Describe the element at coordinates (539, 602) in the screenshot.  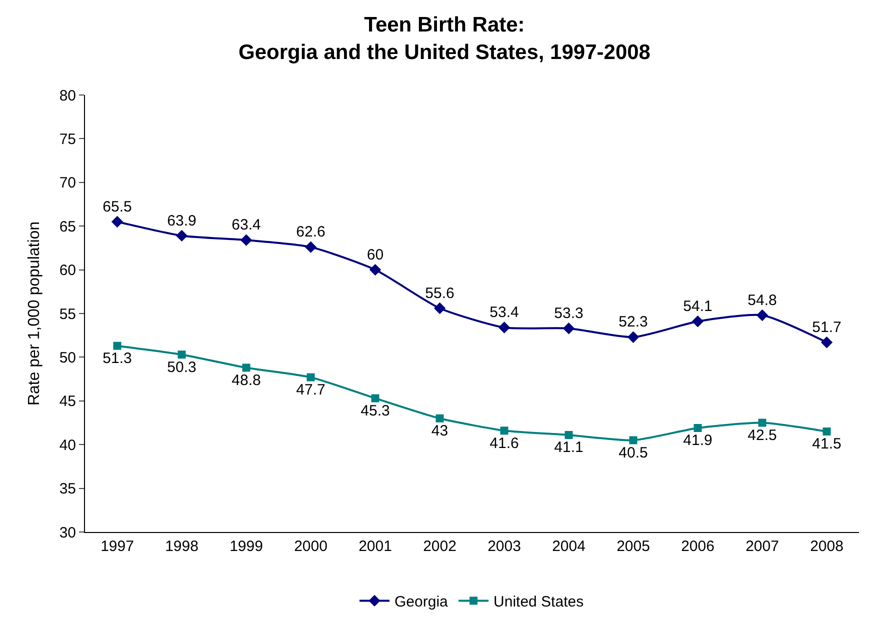
I see `legend-label: United States` at that location.